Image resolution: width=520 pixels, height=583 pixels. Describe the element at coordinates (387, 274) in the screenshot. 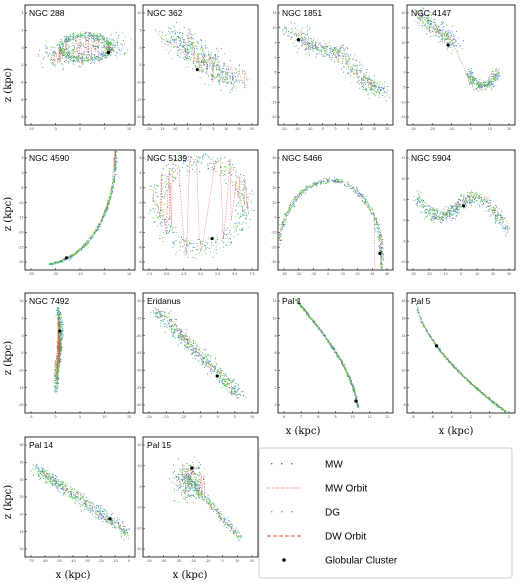

I see `x-tick-label: 40` at that location.